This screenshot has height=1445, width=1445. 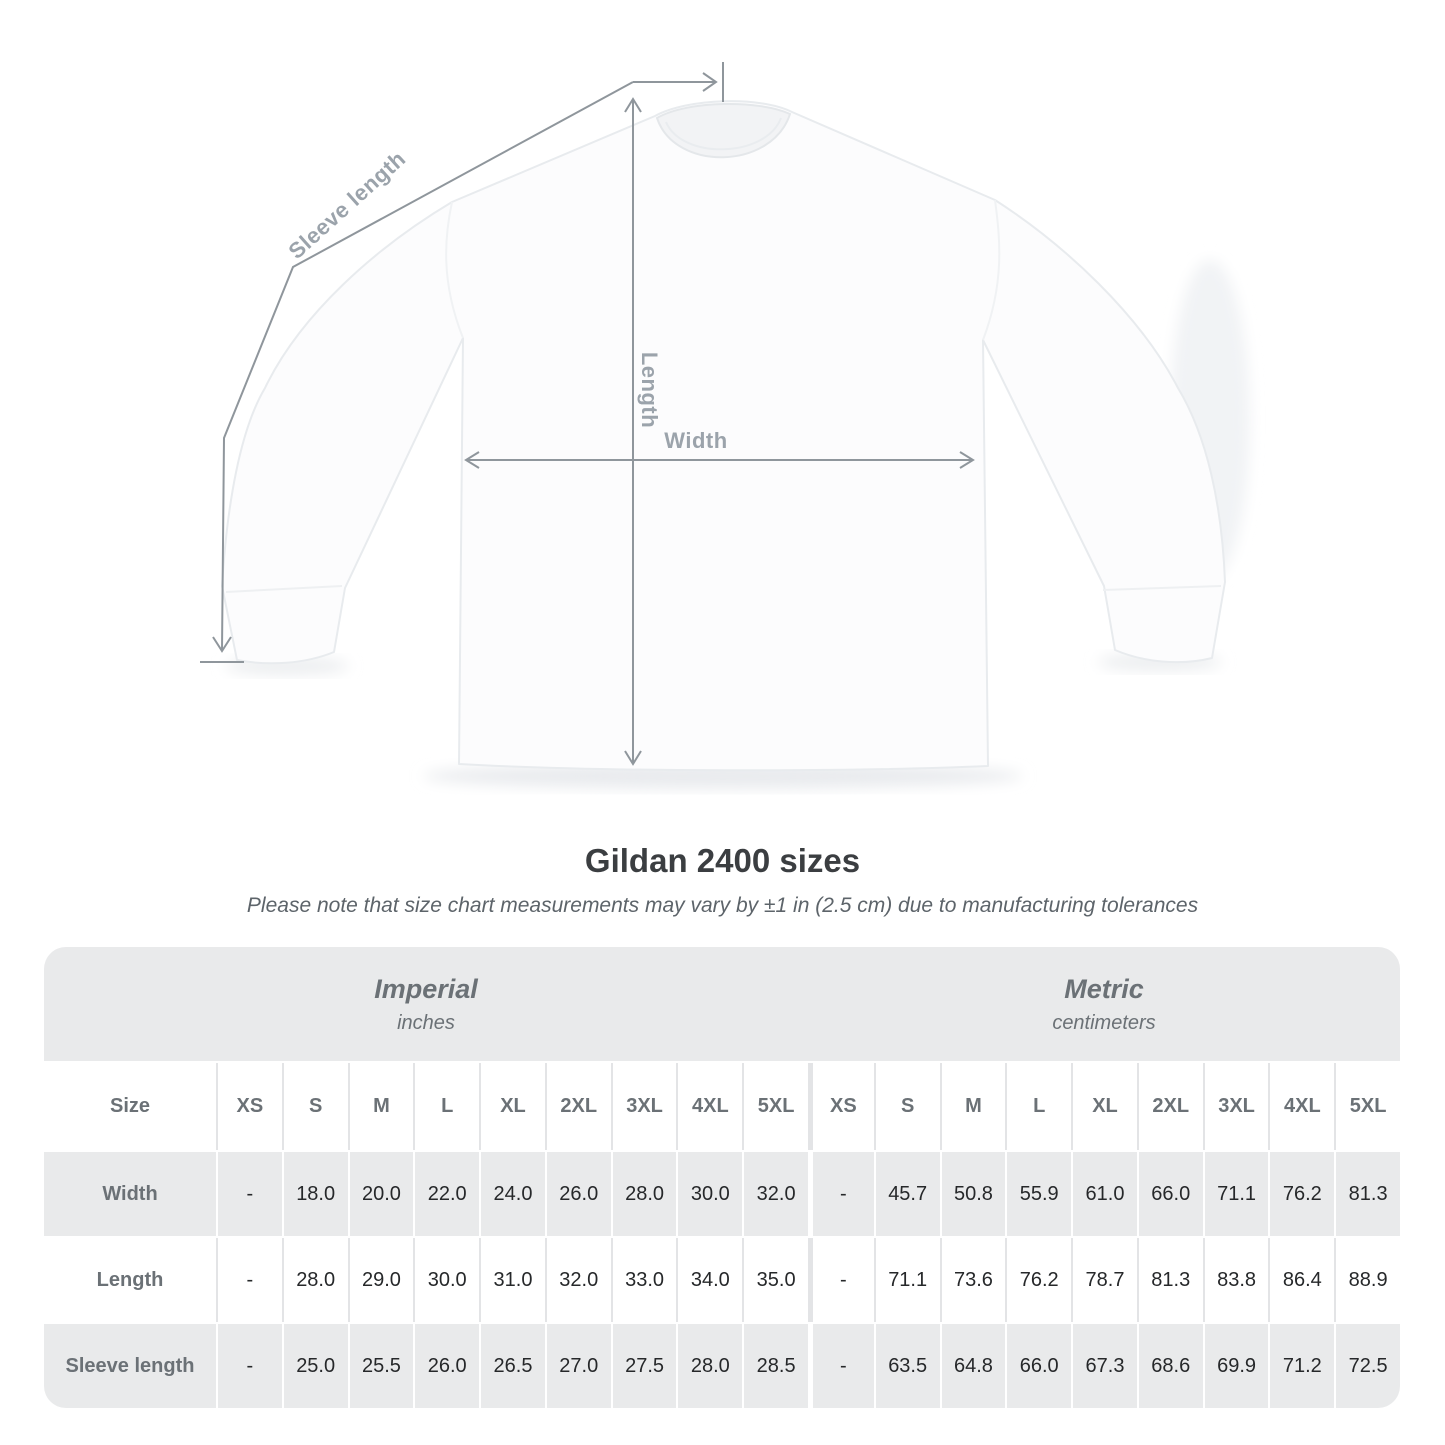 What do you see at coordinates (722, 860) in the screenshot?
I see `page-title: Gildan 2400 sizes` at bounding box center [722, 860].